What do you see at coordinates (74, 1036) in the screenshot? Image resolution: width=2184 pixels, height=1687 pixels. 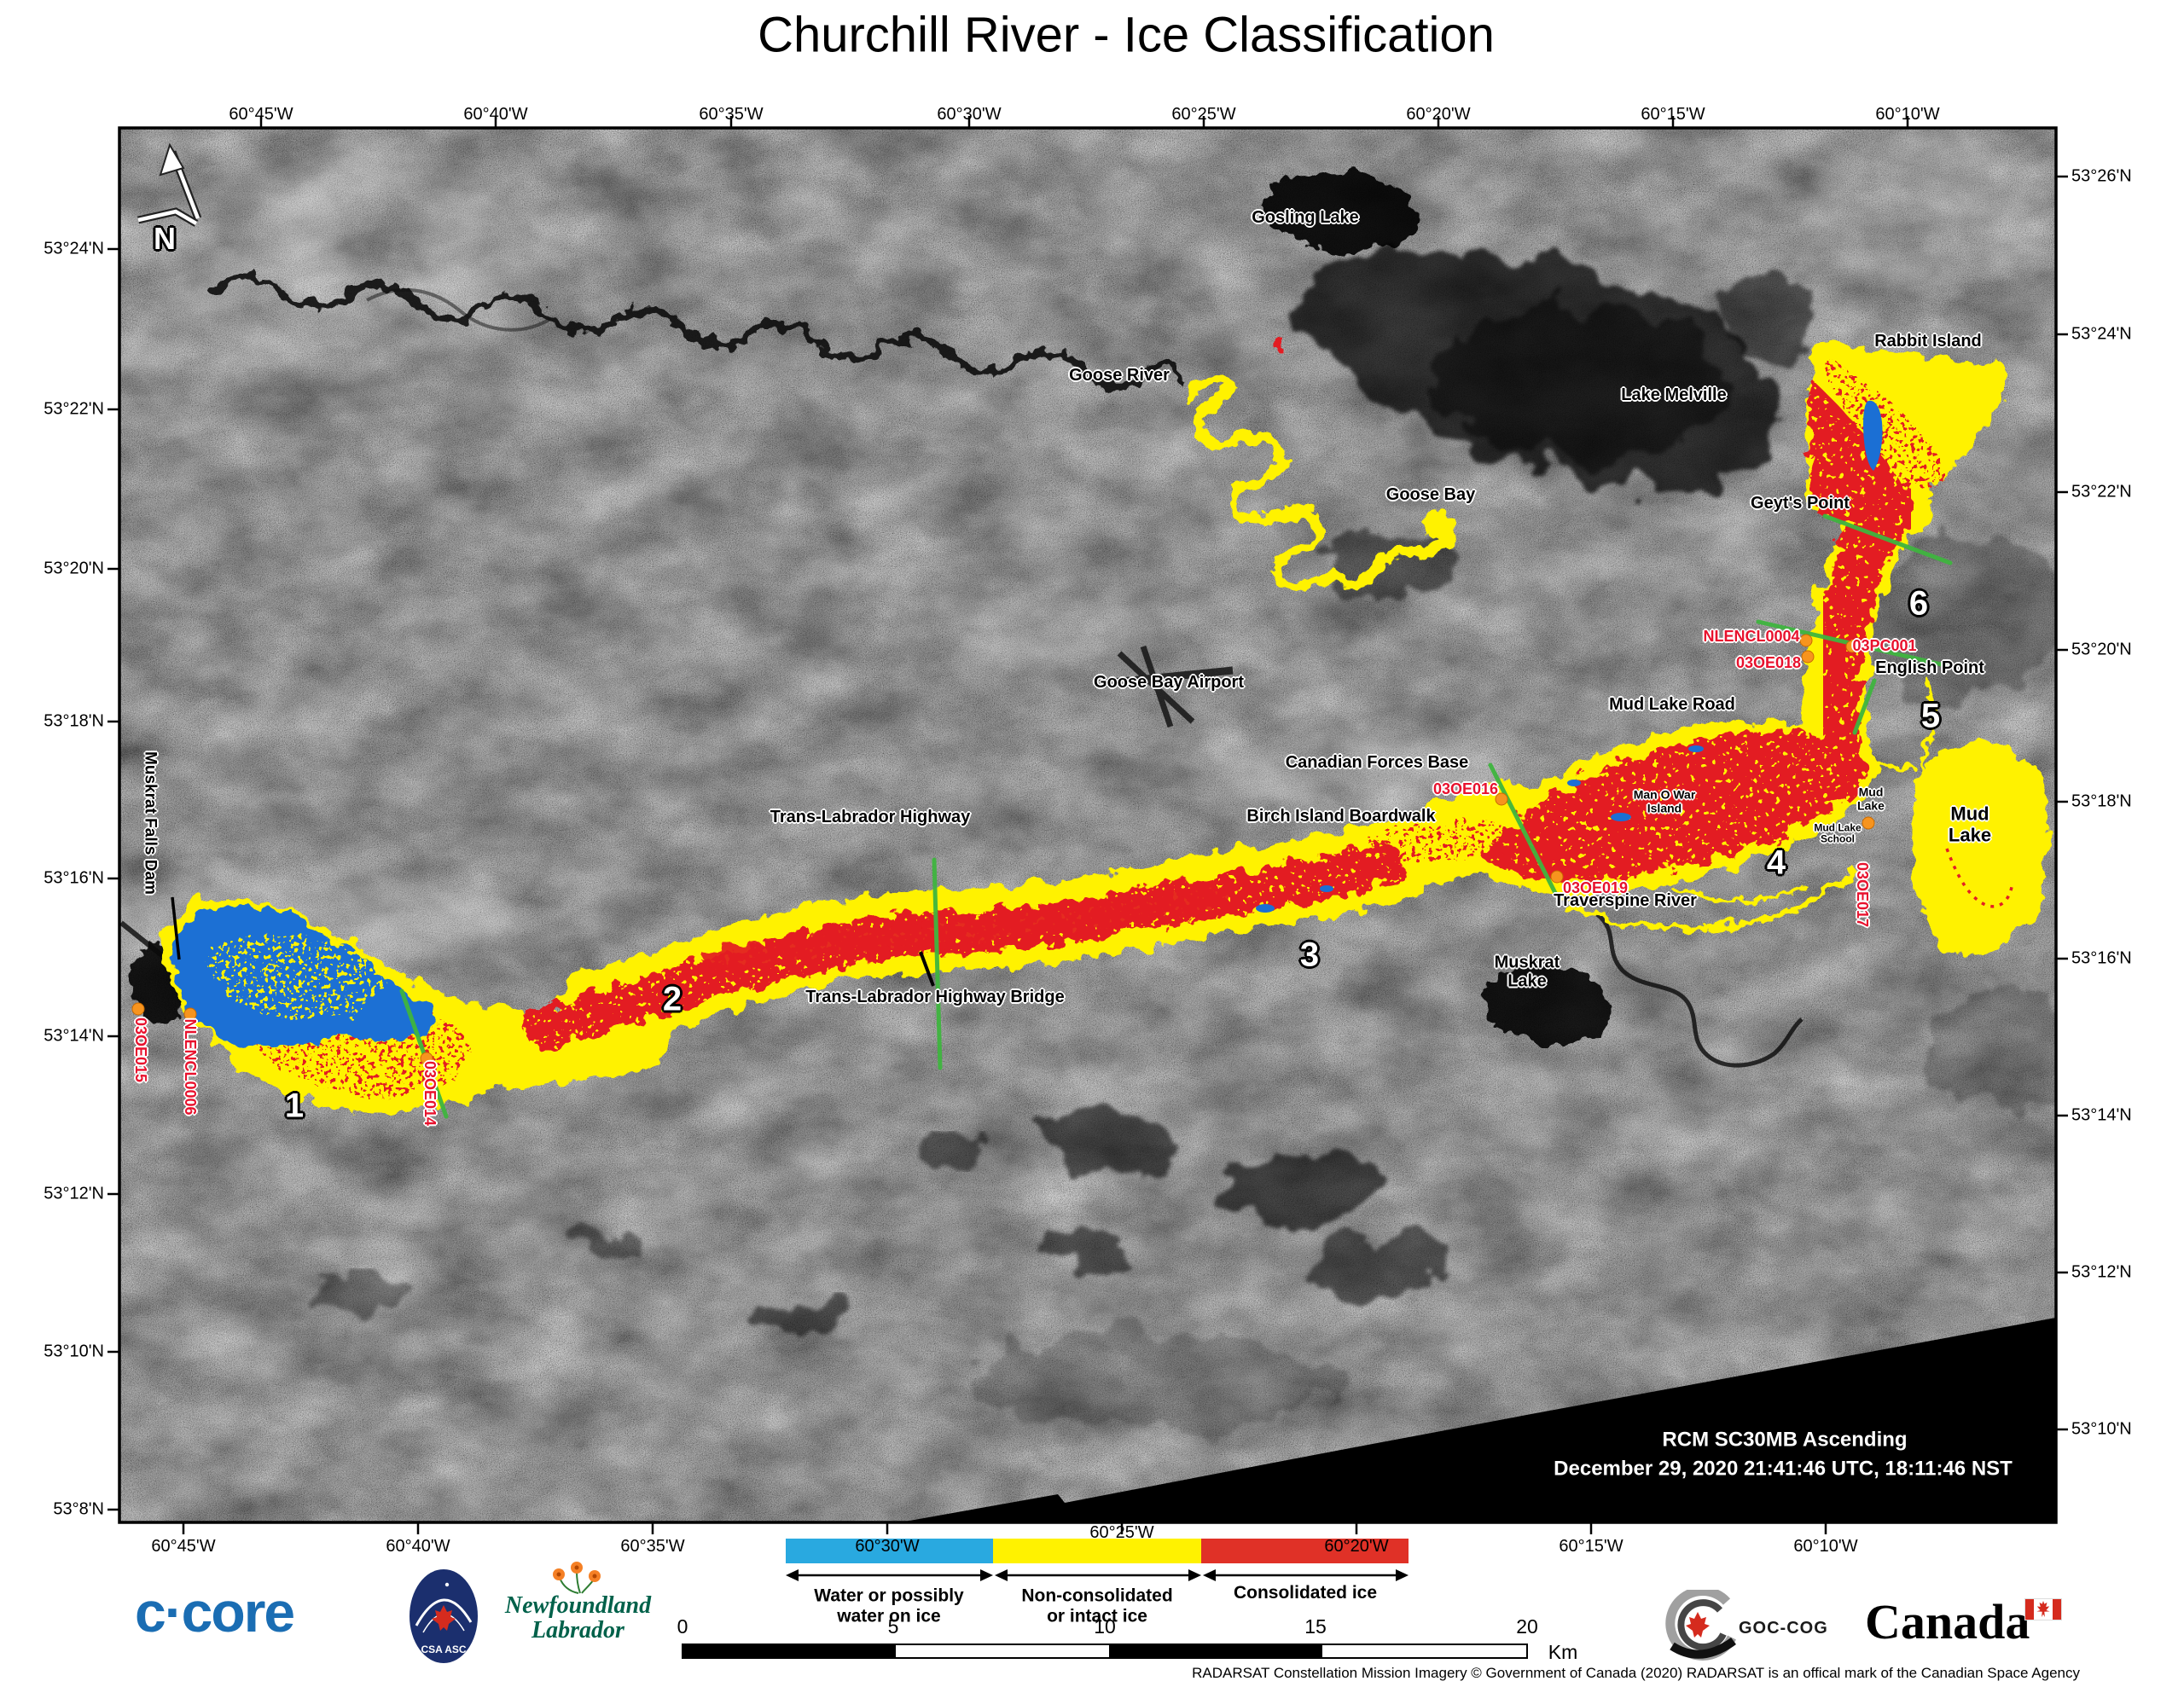 I see `axis-label-left-5: 53°14'N` at bounding box center [74, 1036].